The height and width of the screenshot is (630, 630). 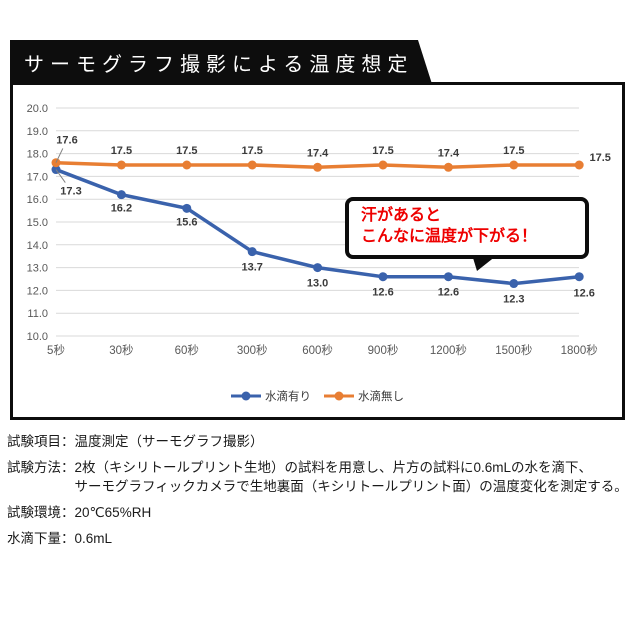 What do you see at coordinates (448, 350) in the screenshot?
I see `svg-text: 1200秒` at bounding box center [448, 350].